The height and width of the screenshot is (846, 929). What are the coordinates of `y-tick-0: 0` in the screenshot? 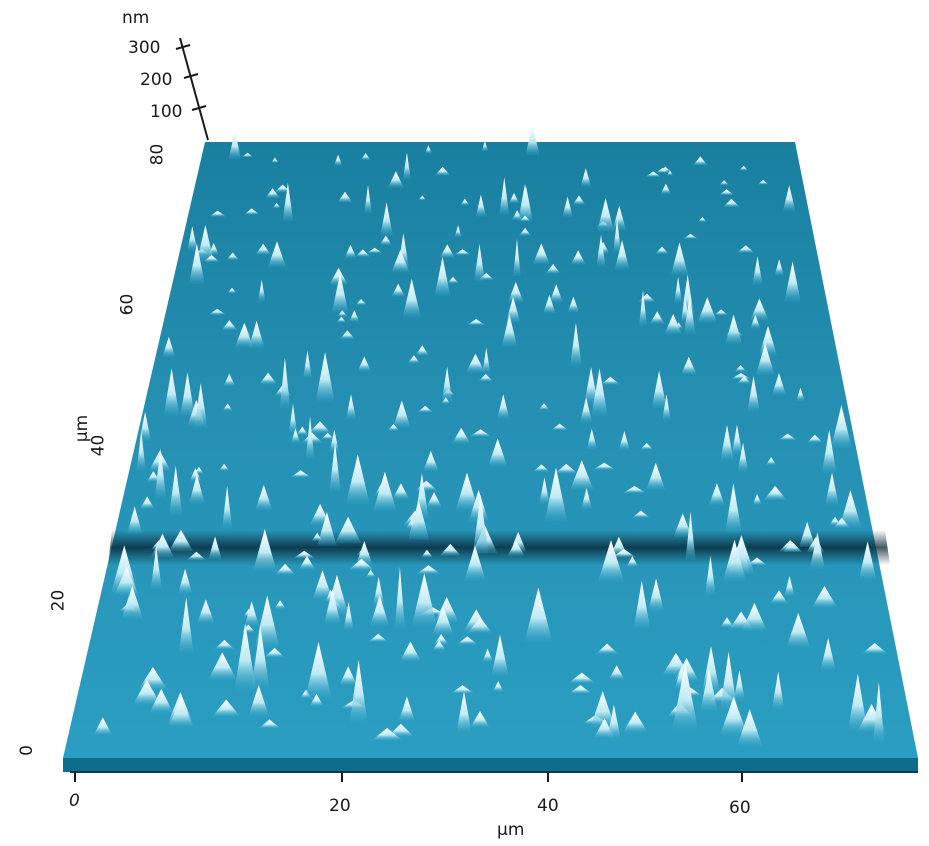 It's located at (26, 750).